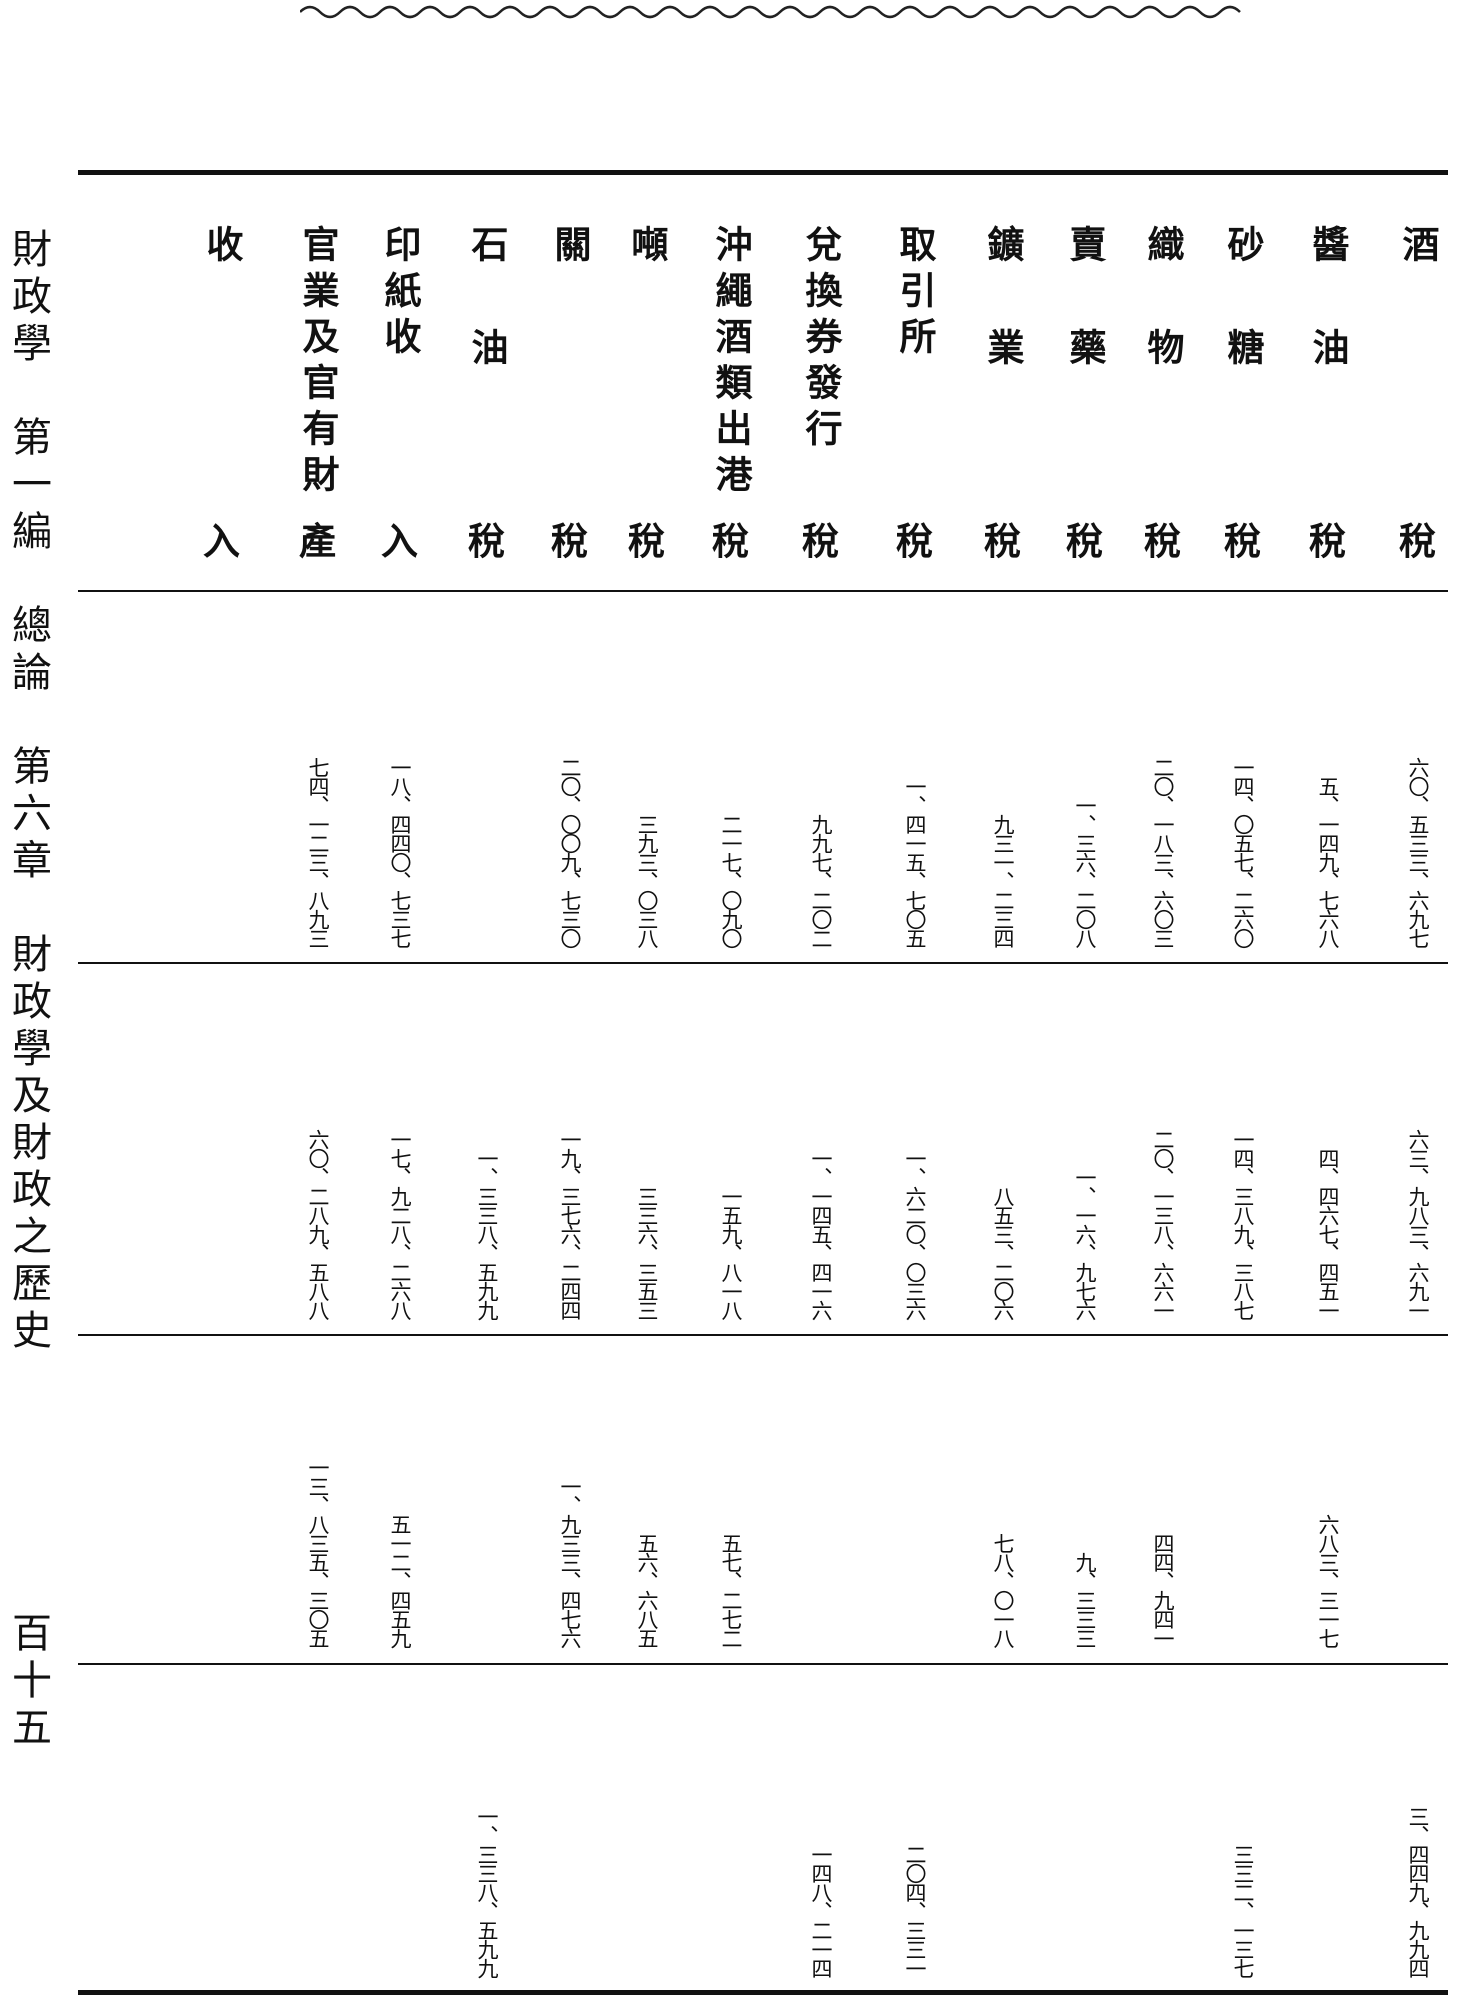  Describe the element at coordinates (570, 1561) in the screenshot. I see `cell-r3-c11: 一、九三三、四七六` at that location.